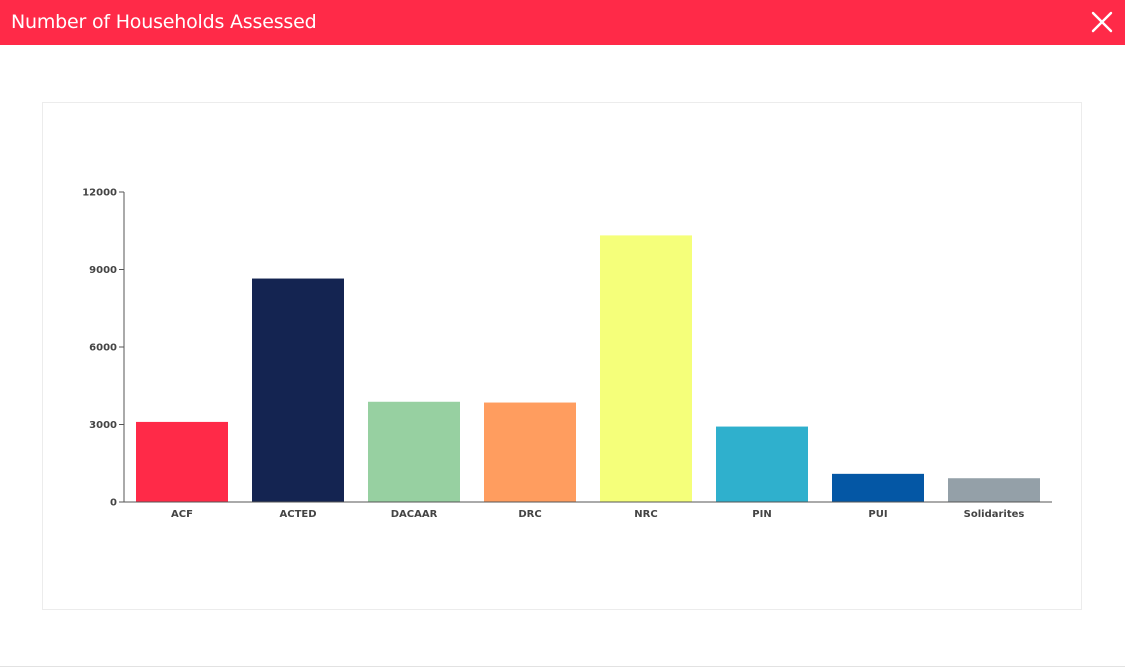 Image resolution: width=1125 pixels, height=668 pixels. I want to click on bar-dacaar, so click(414, 451).